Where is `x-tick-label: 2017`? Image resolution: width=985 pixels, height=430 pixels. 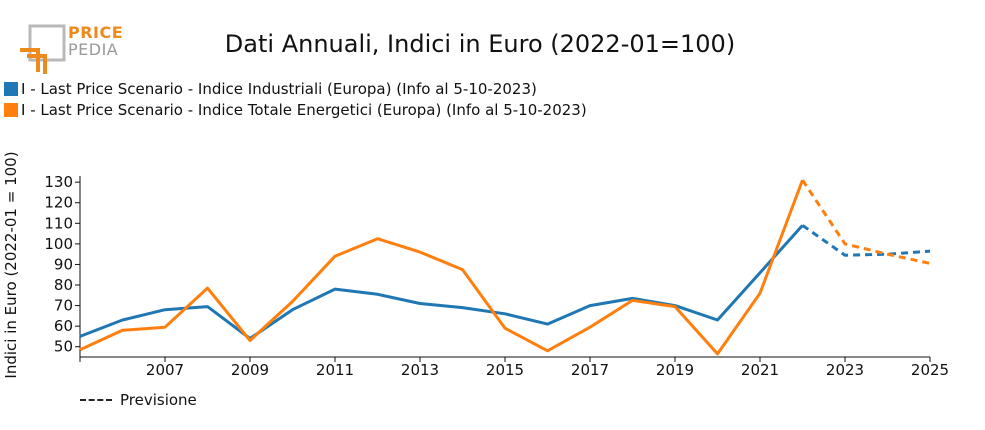 x-tick-label: 2017 is located at coordinates (590, 370).